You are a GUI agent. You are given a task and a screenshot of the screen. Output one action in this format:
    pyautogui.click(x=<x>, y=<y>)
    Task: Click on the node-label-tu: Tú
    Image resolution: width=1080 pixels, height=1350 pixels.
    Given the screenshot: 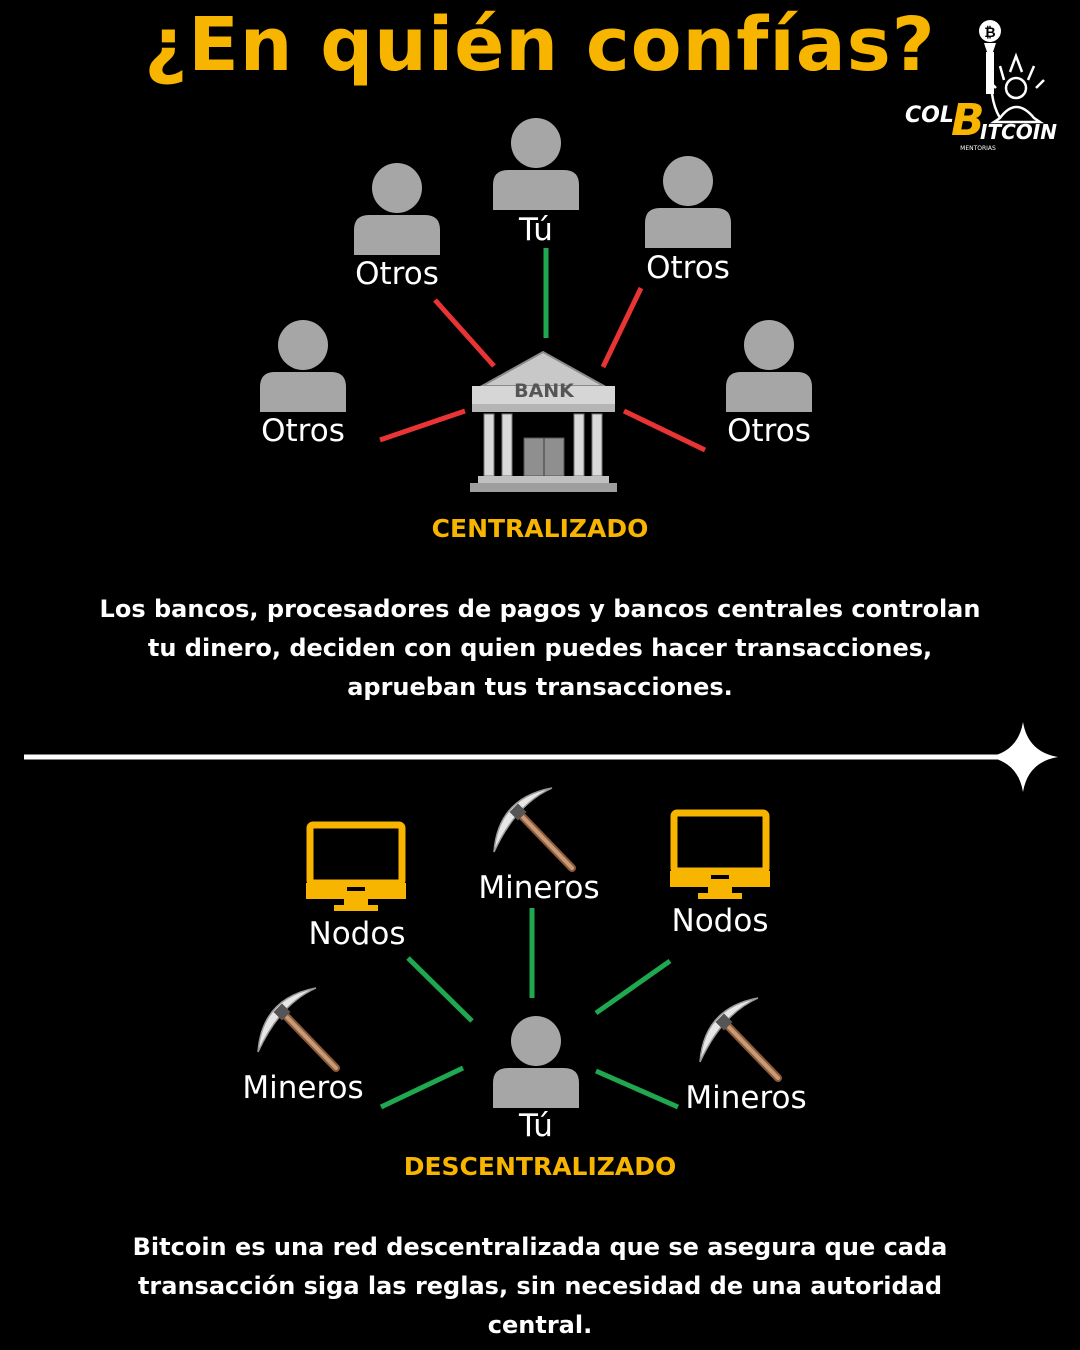 What is the action you would take?
    pyautogui.click(x=536, y=230)
    